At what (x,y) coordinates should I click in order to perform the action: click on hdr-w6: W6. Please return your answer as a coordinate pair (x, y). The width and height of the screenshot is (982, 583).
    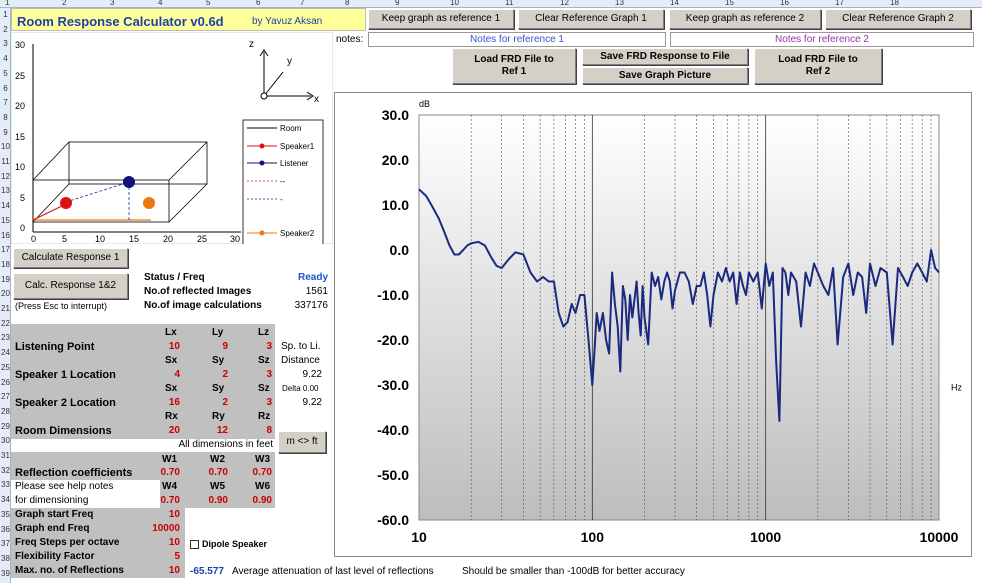
    Looking at the image, I should click on (262, 486).